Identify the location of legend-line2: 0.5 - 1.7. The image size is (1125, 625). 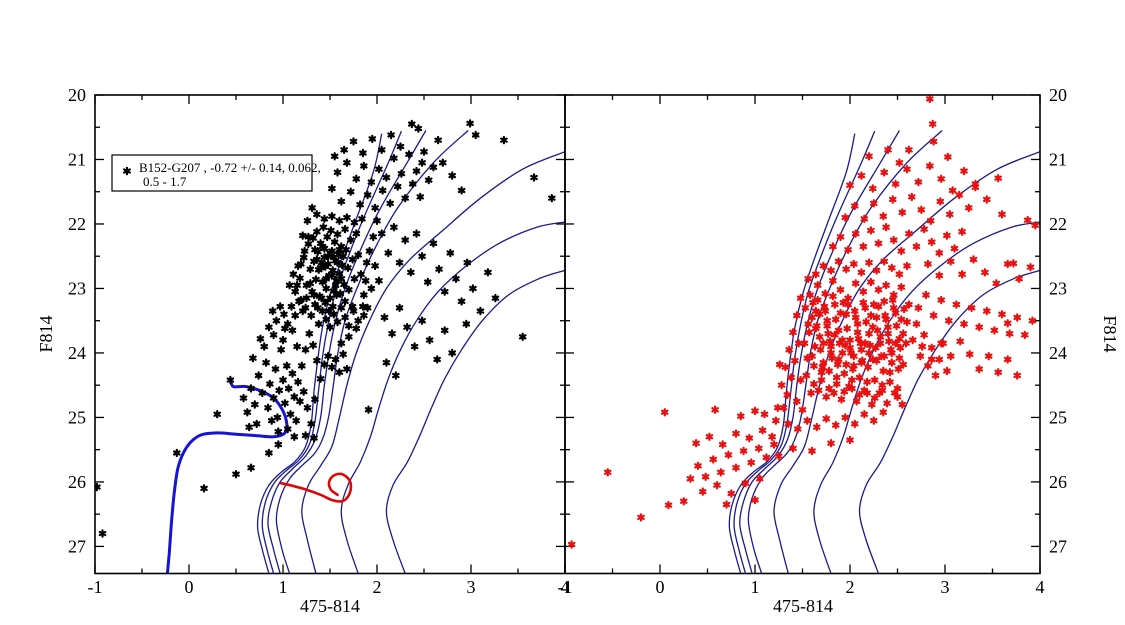
(165, 181).